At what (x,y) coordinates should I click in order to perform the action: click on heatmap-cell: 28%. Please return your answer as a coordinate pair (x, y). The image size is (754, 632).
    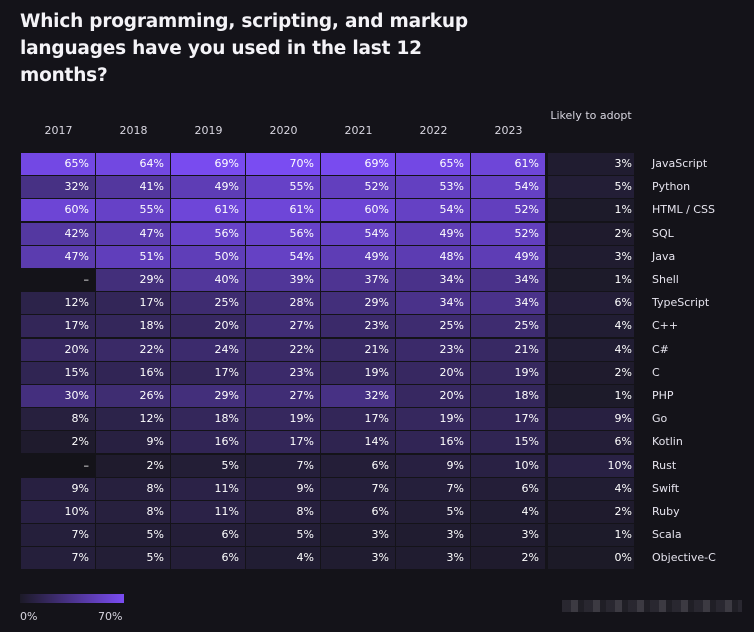
    Looking at the image, I should click on (283, 303).